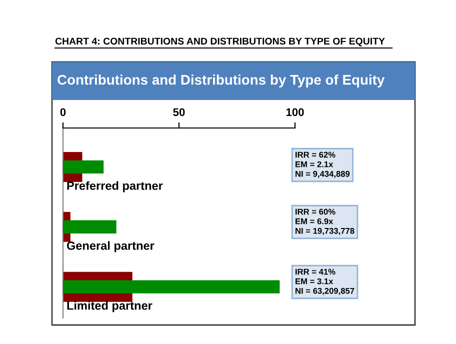  What do you see at coordinates (325, 282) in the screenshot?
I see `text: IRR = 41% EM = 3.1x NI = 63,209,857` at bounding box center [325, 282].